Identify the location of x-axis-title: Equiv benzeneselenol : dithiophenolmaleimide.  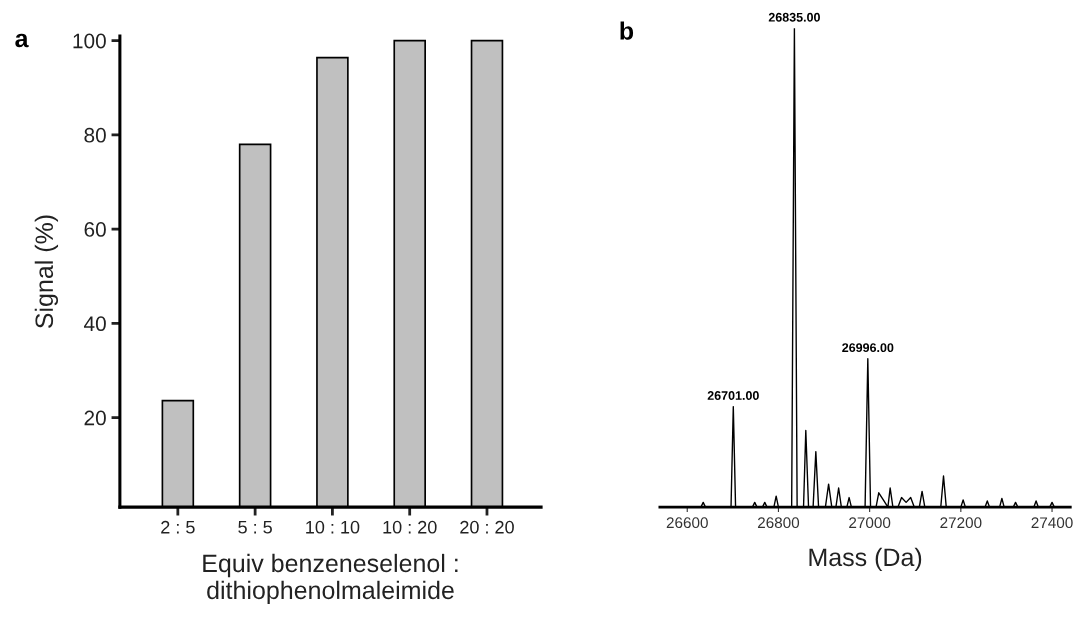
(330, 579).